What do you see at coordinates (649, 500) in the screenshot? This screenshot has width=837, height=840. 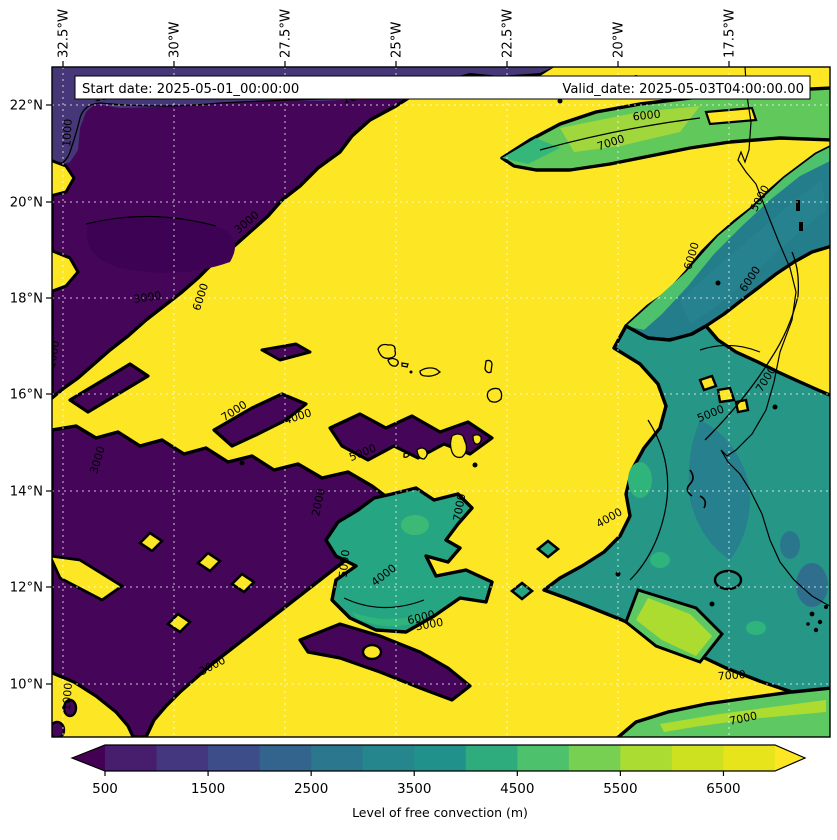 I see `teal-mass-inner-contour1` at bounding box center [649, 500].